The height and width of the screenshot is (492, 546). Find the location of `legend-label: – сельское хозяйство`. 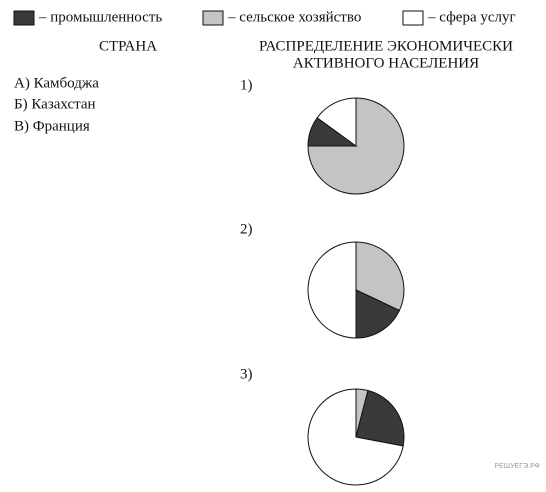

legend-label: – сельское хозяйство is located at coordinates (294, 17).